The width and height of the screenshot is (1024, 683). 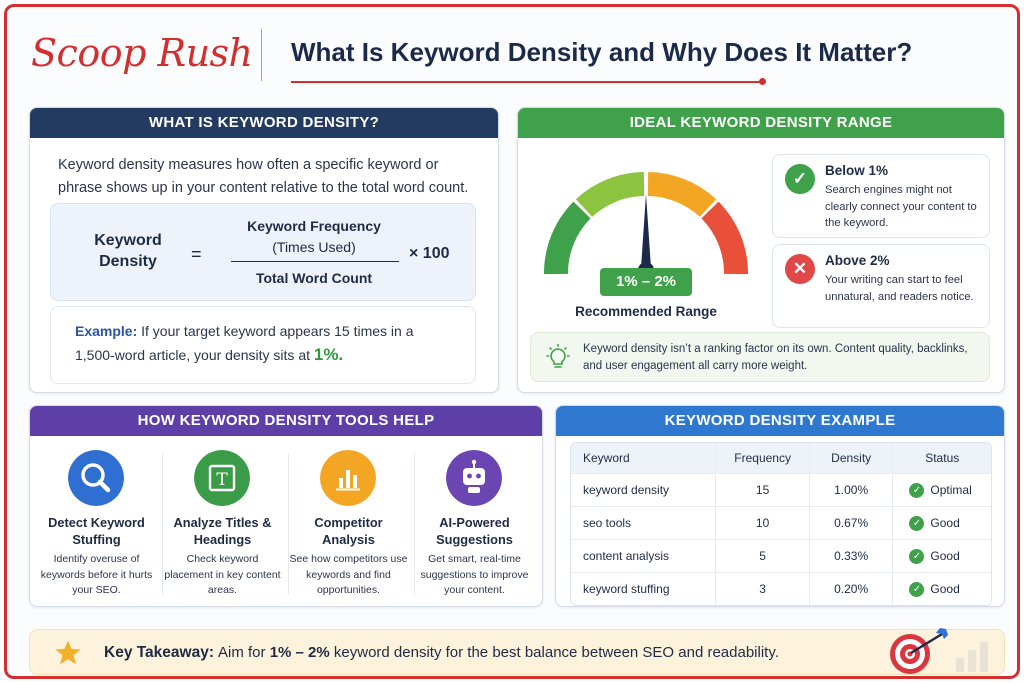 What do you see at coordinates (474, 478) in the screenshot?
I see `robot-icon` at bounding box center [474, 478].